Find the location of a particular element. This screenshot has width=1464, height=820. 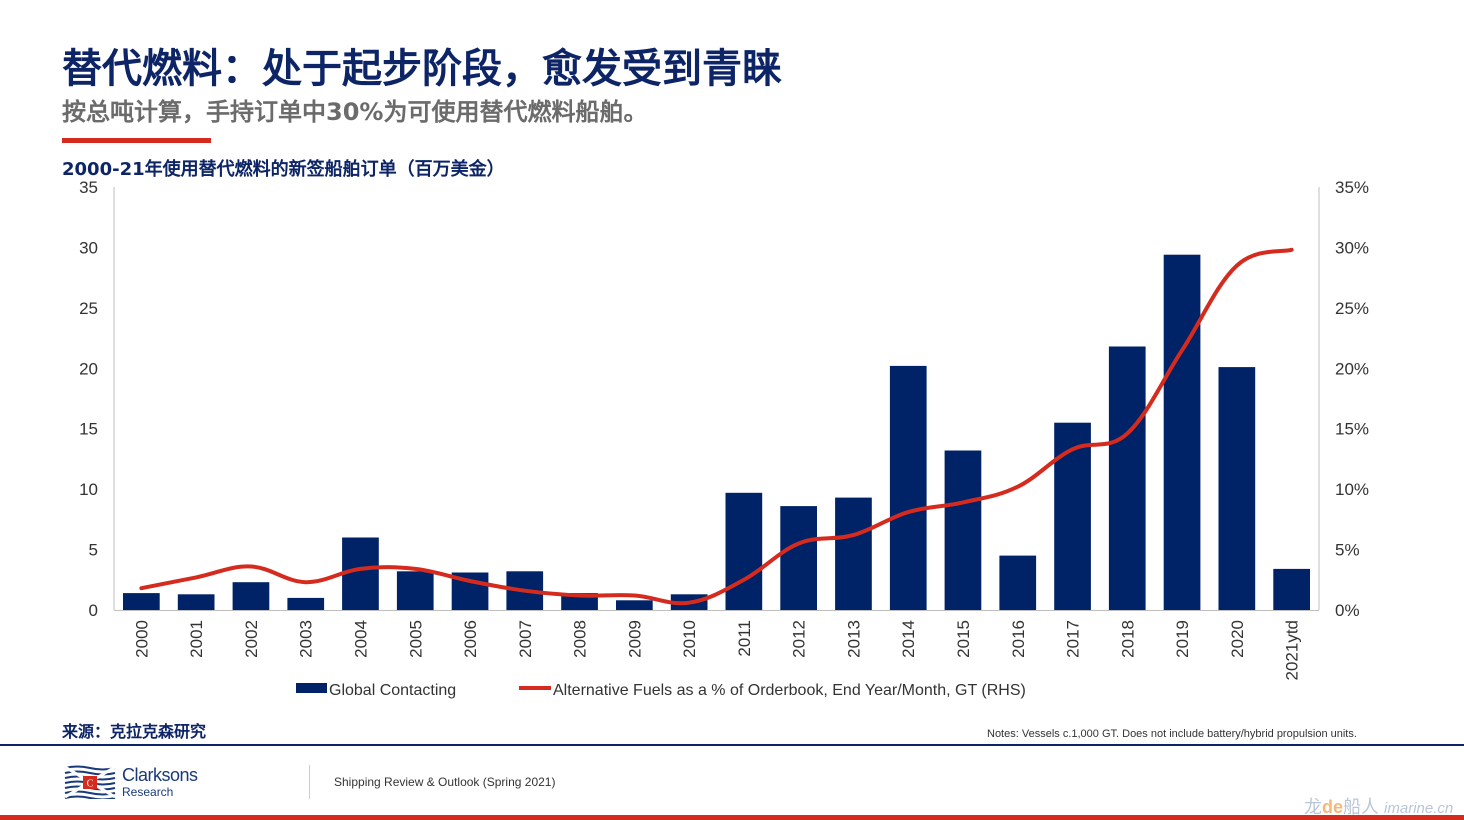

x-tick-label: 2016 is located at coordinates (1018, 639).